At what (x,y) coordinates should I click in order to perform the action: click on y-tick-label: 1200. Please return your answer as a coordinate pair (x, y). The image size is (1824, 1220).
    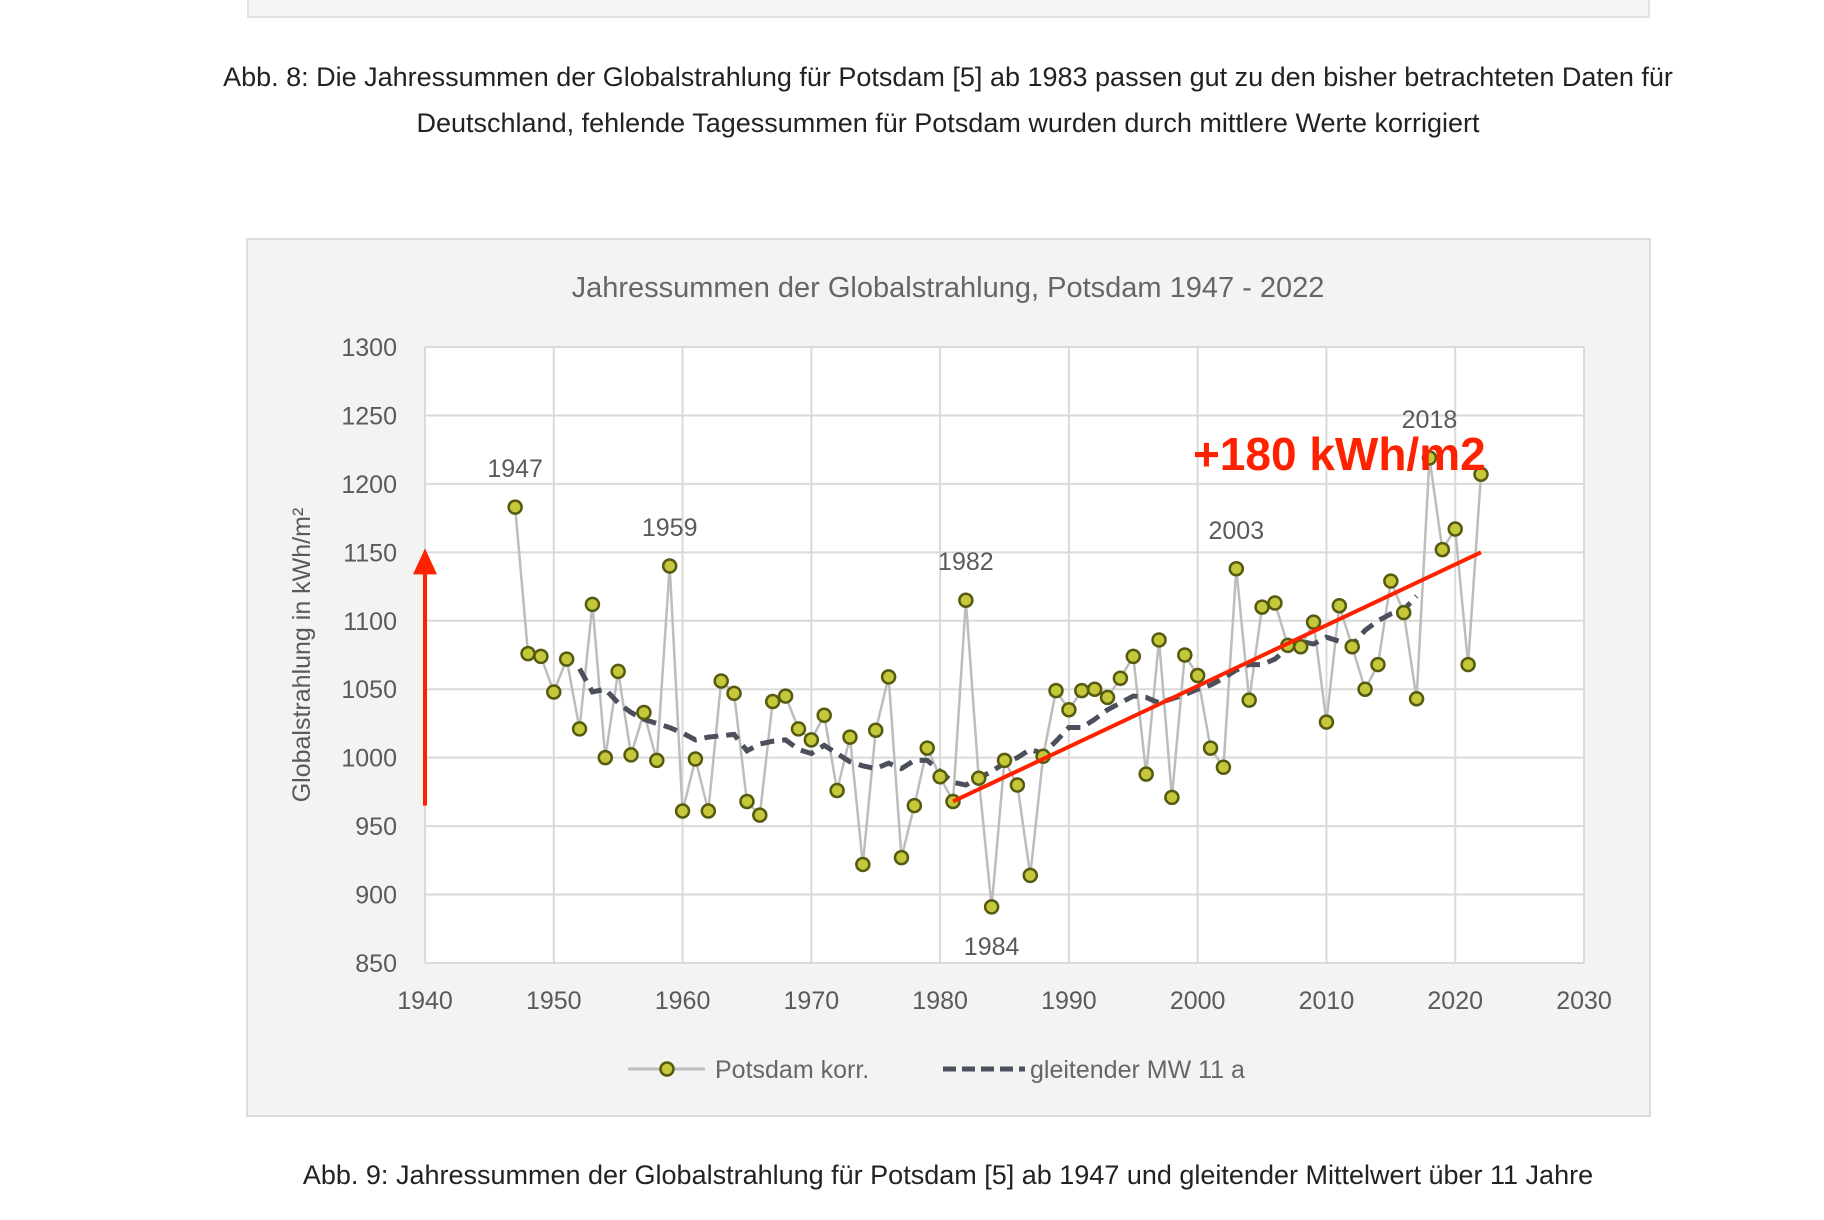
    Looking at the image, I should click on (369, 485).